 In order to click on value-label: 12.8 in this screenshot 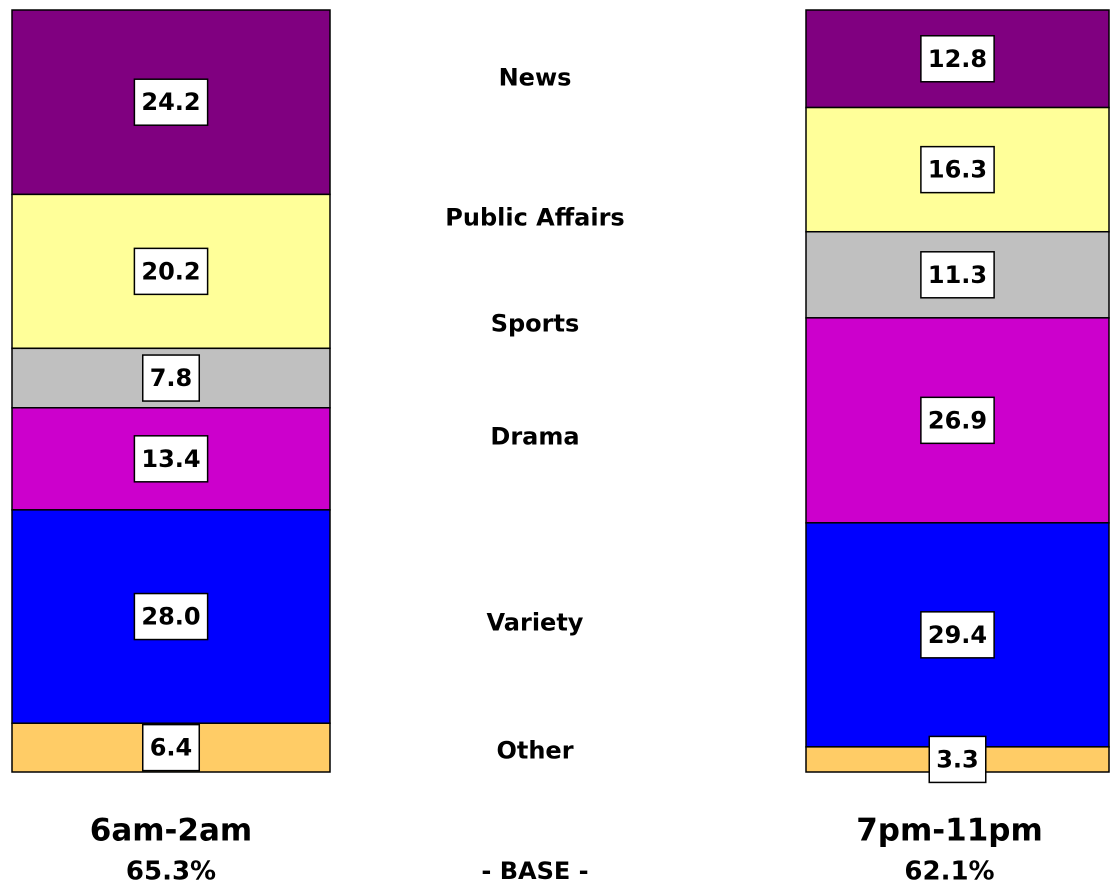, I will do `click(957, 59)`.